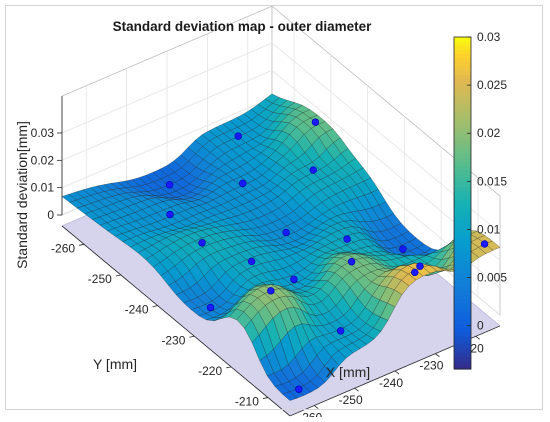 The height and width of the screenshot is (422, 550). Describe the element at coordinates (43, 160) in the screenshot. I see `z-tick-label: 0.02` at that location.